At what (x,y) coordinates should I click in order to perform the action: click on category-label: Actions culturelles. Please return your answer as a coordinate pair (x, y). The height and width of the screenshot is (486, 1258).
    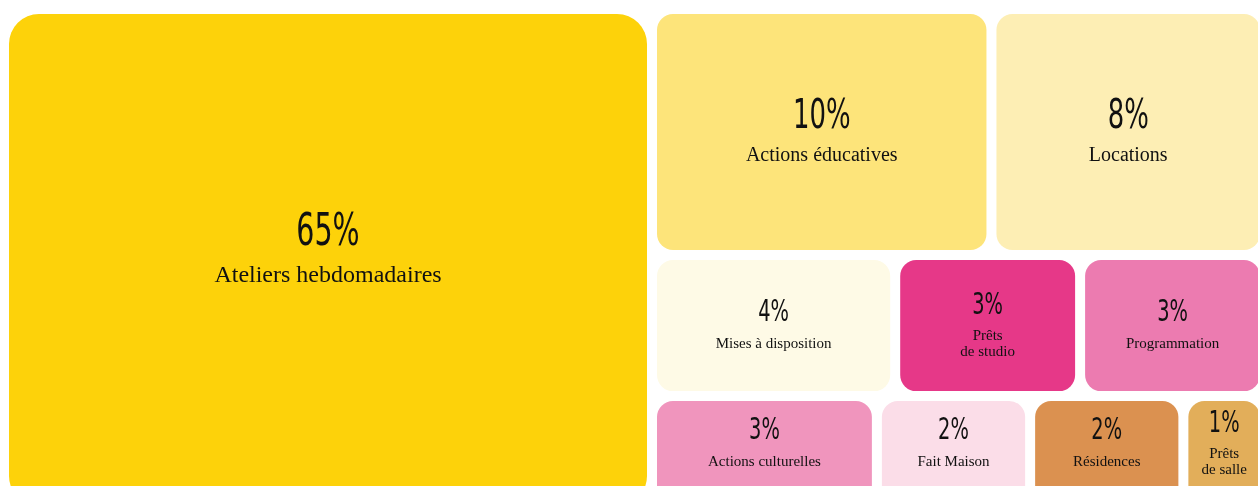
    Looking at the image, I should click on (765, 461).